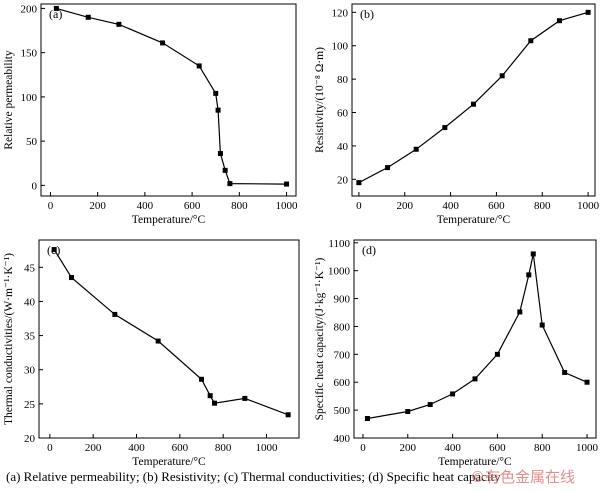 The height and width of the screenshot is (491, 600). Describe the element at coordinates (342, 355) in the screenshot. I see `y-tick-label: 700` at that location.